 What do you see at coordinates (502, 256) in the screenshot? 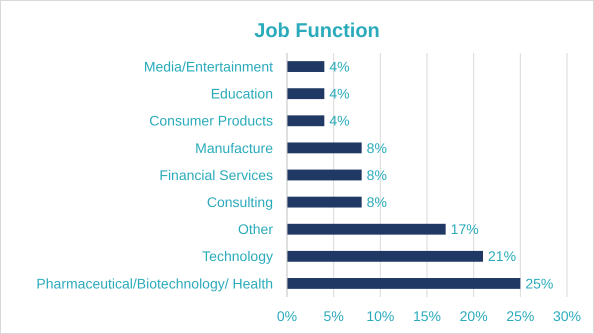
I see `data-label: 21%` at bounding box center [502, 256].